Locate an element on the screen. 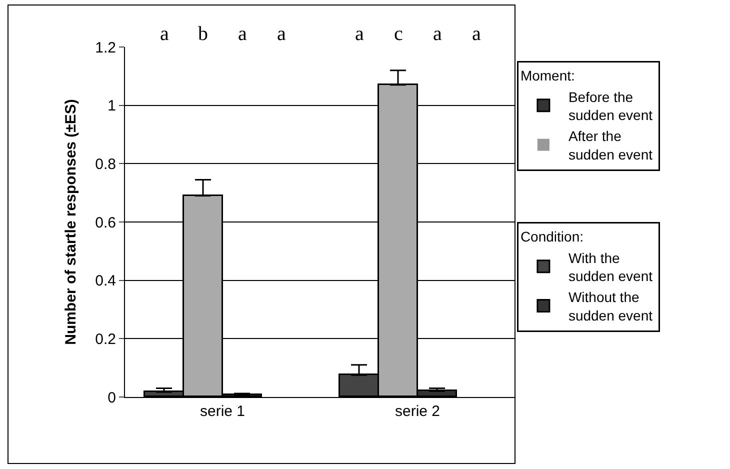 The image size is (730, 469). y-tick-label: 0.4 is located at coordinates (105, 281).